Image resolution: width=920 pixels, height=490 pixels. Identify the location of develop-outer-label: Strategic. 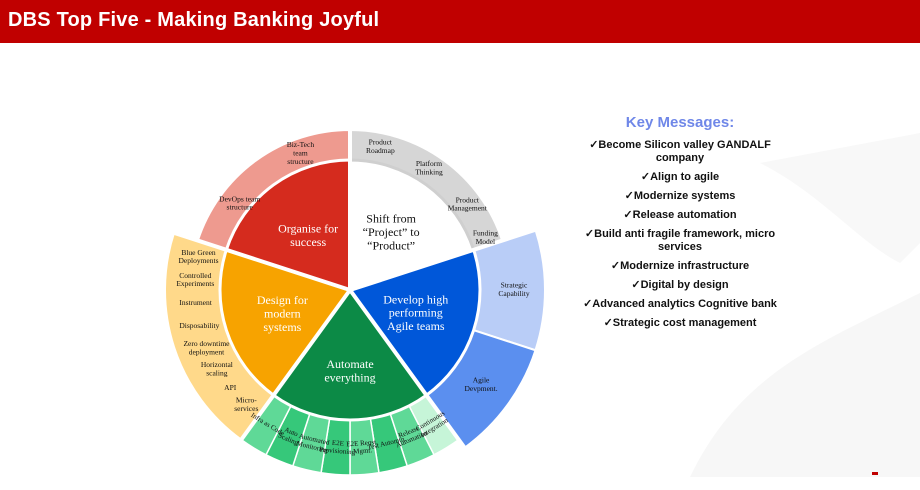
(514, 285).